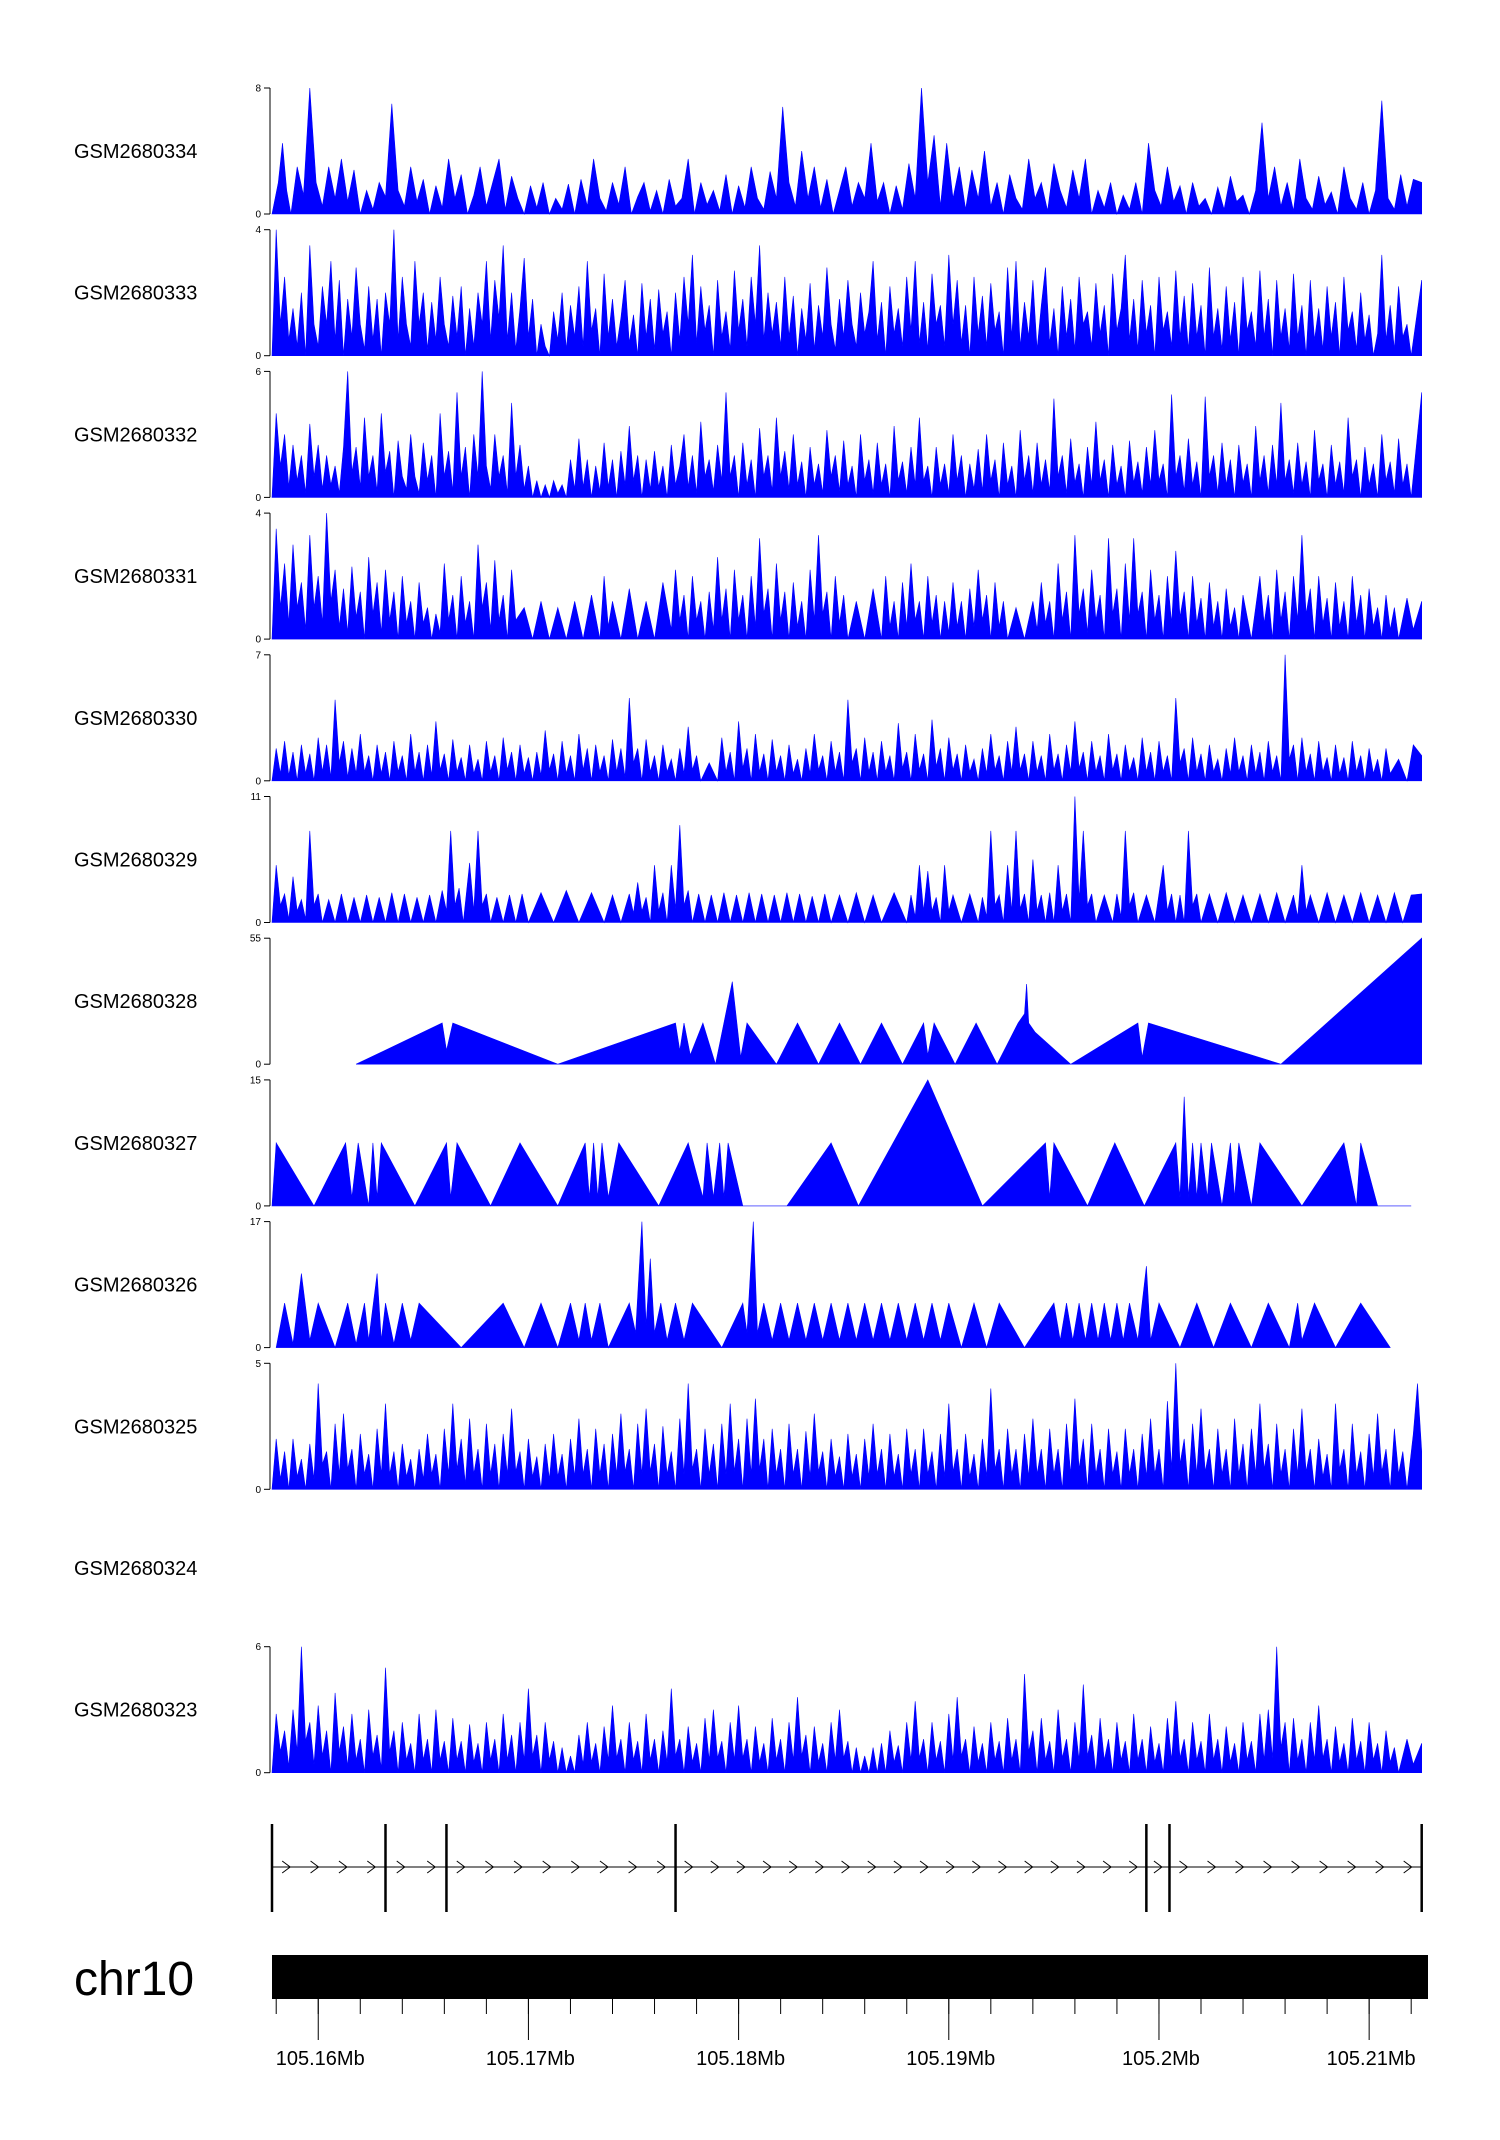  I want to click on y-tick-label: 8, so click(258, 89).